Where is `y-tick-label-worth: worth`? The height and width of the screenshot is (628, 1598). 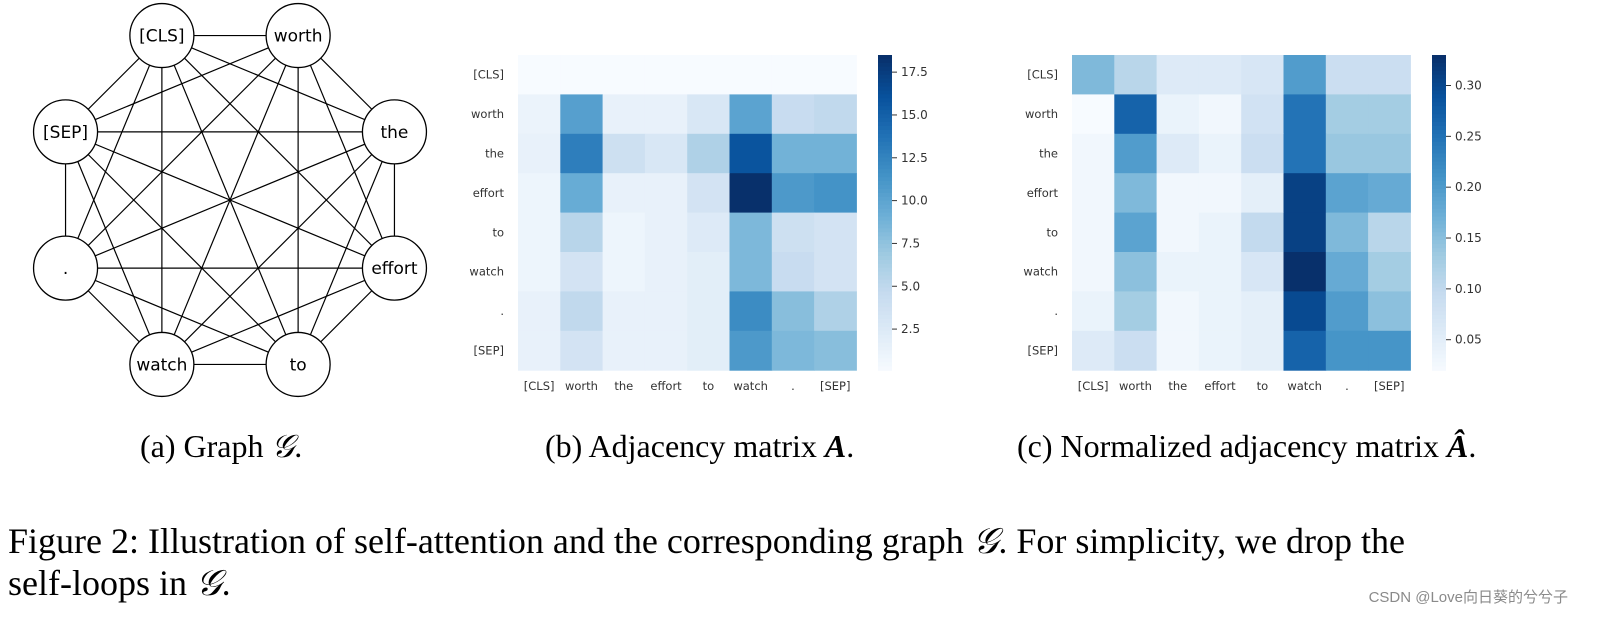
y-tick-label-worth: worth is located at coordinates (1041, 114).